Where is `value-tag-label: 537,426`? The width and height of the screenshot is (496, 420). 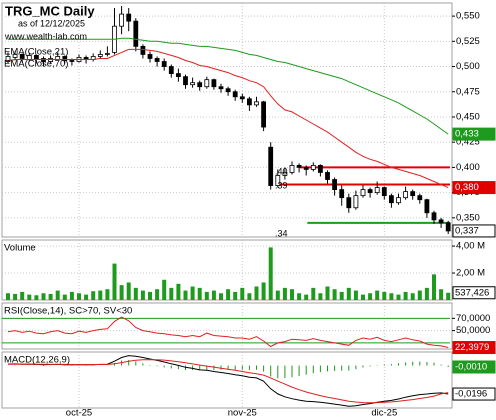 value-tag-label: 537,426 is located at coordinates (472, 292).